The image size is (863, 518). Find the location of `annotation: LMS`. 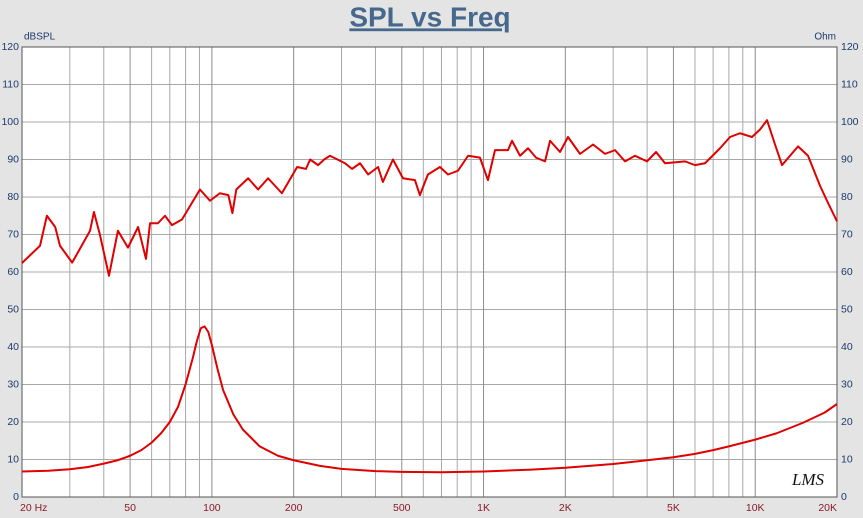

annotation: LMS is located at coordinates (808, 479).